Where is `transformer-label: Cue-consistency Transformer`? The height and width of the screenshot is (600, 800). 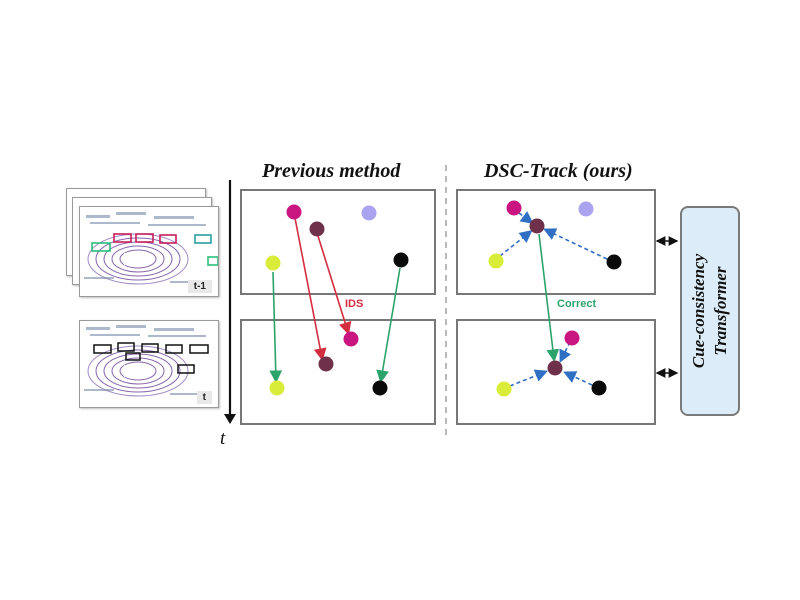
transformer-label: Cue-consistency Transformer is located at coordinates (710, 311).